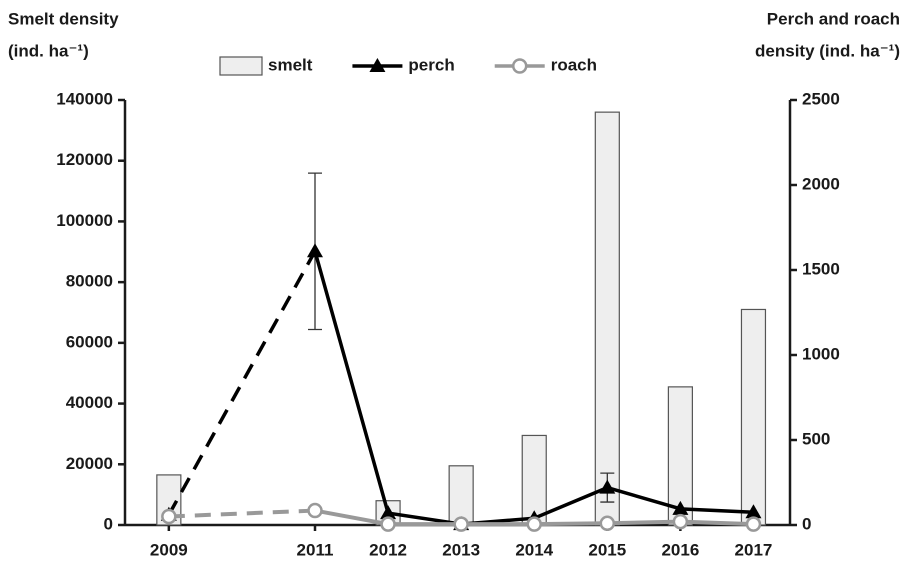 The width and height of the screenshot is (909, 570). What do you see at coordinates (89, 281) in the screenshot?
I see `y-tick-label: 80000` at bounding box center [89, 281].